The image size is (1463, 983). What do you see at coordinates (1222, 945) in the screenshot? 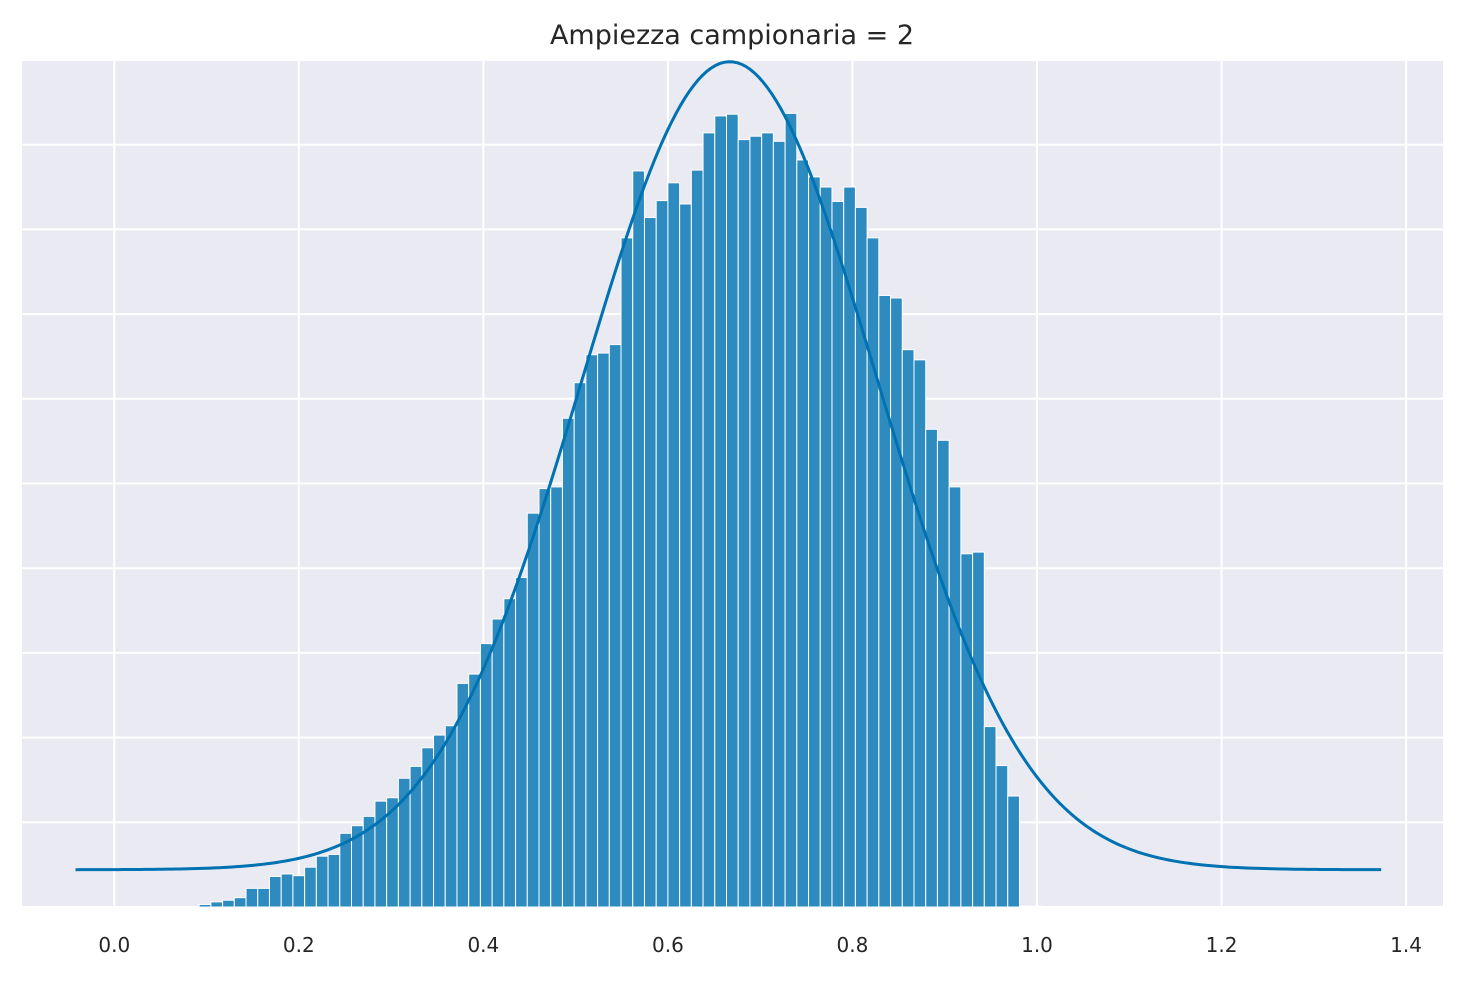
I see `x-tick-label: 1.2` at bounding box center [1222, 945].